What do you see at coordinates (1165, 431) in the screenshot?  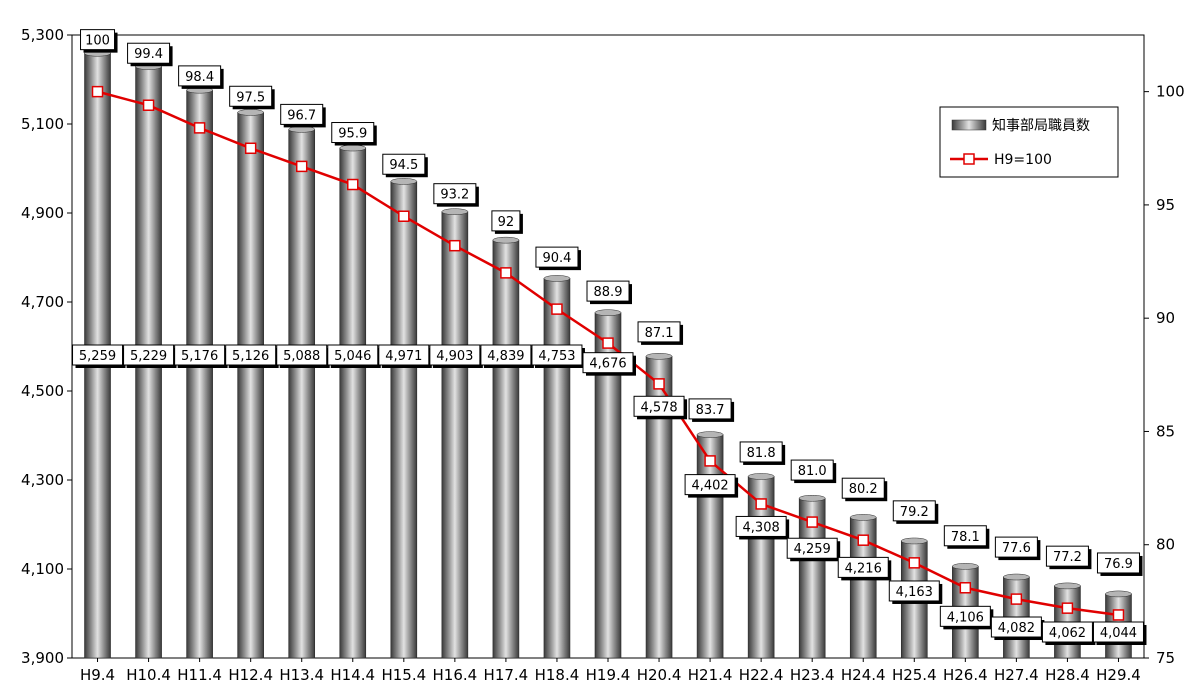 I see `right-axis-tick-label: 85` at bounding box center [1165, 431].